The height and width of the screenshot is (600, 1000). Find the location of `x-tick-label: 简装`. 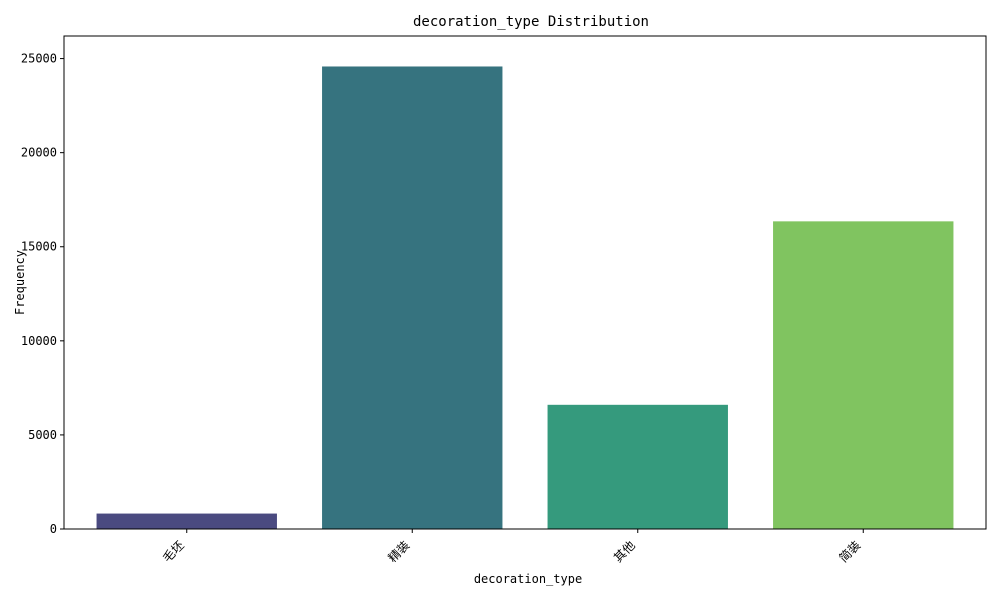

x-tick-label: 简装 is located at coordinates (849, 551).